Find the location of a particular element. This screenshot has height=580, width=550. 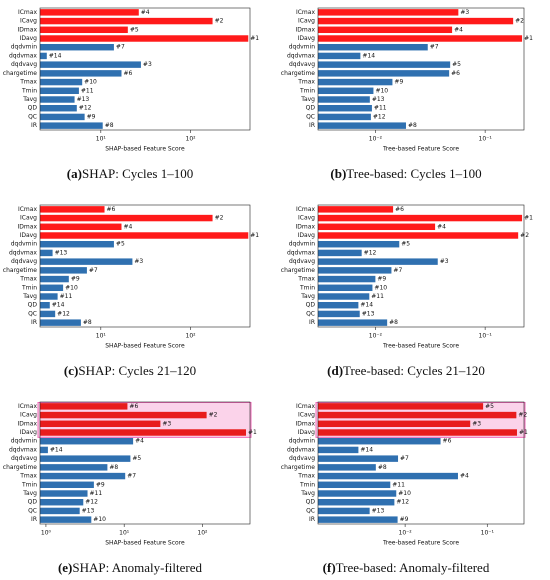

caption-text: Tree-based: Cycles 21–120 is located at coordinates (414, 370).